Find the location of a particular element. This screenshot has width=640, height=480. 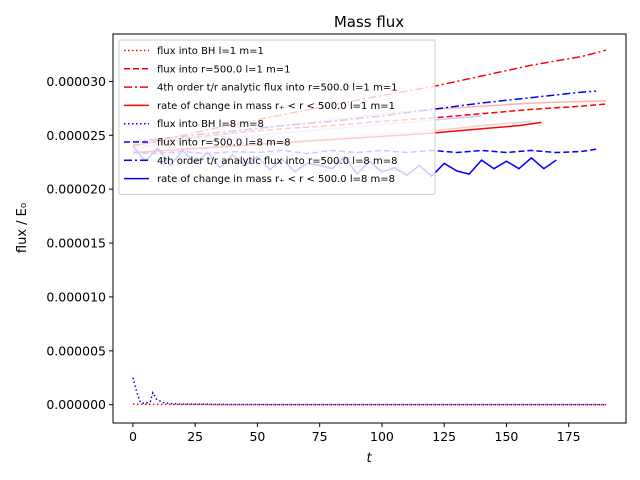

y-axis-title: flux / E₀ is located at coordinates (22, 228).